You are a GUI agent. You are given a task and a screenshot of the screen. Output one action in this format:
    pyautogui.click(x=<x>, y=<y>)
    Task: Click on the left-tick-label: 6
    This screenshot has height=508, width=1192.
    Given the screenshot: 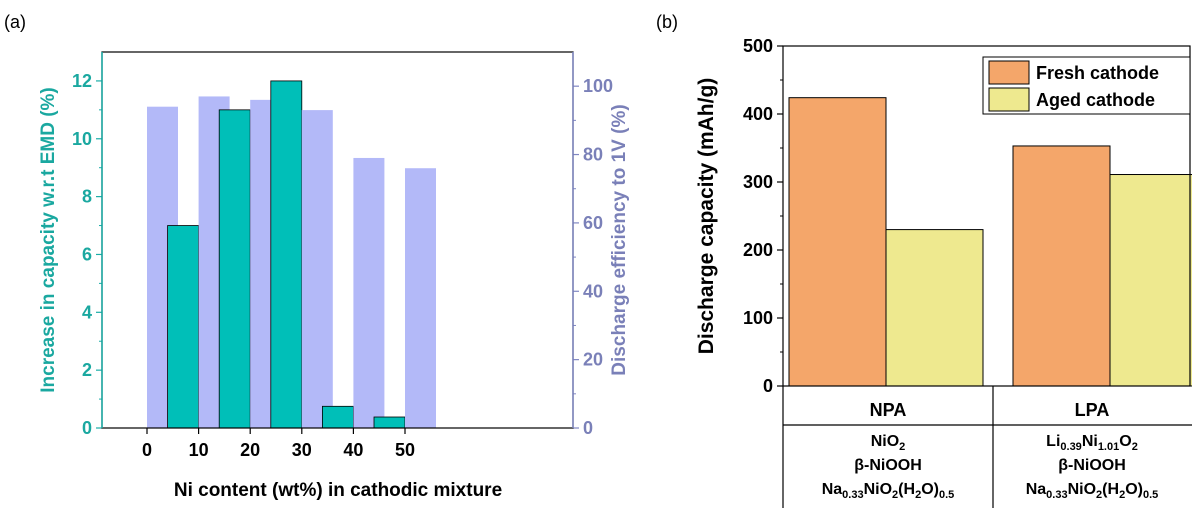 What is the action you would take?
    pyautogui.click(x=87, y=254)
    